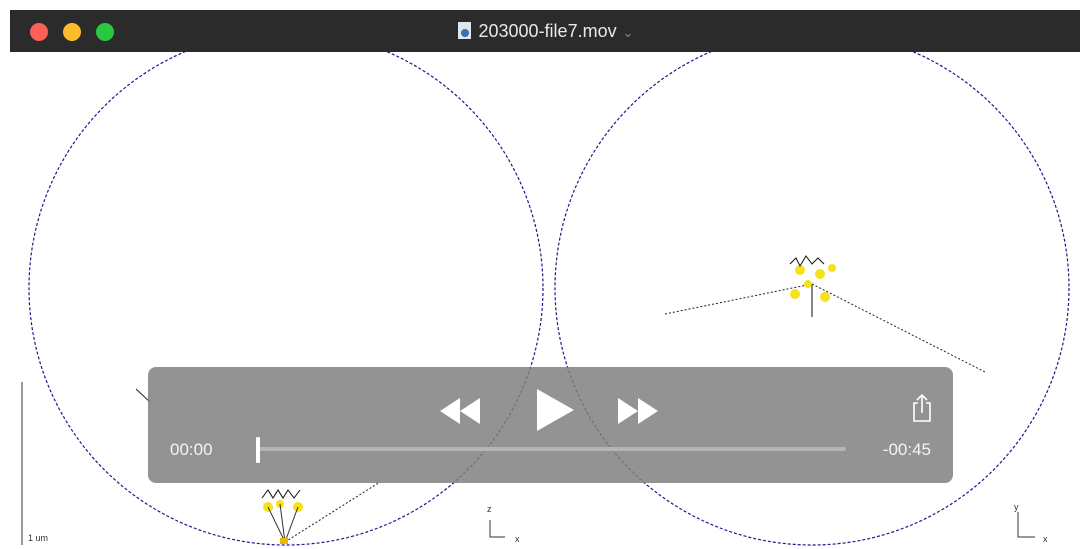  Describe the element at coordinates (38, 538) in the screenshot. I see `scale-label: 1 um` at that location.